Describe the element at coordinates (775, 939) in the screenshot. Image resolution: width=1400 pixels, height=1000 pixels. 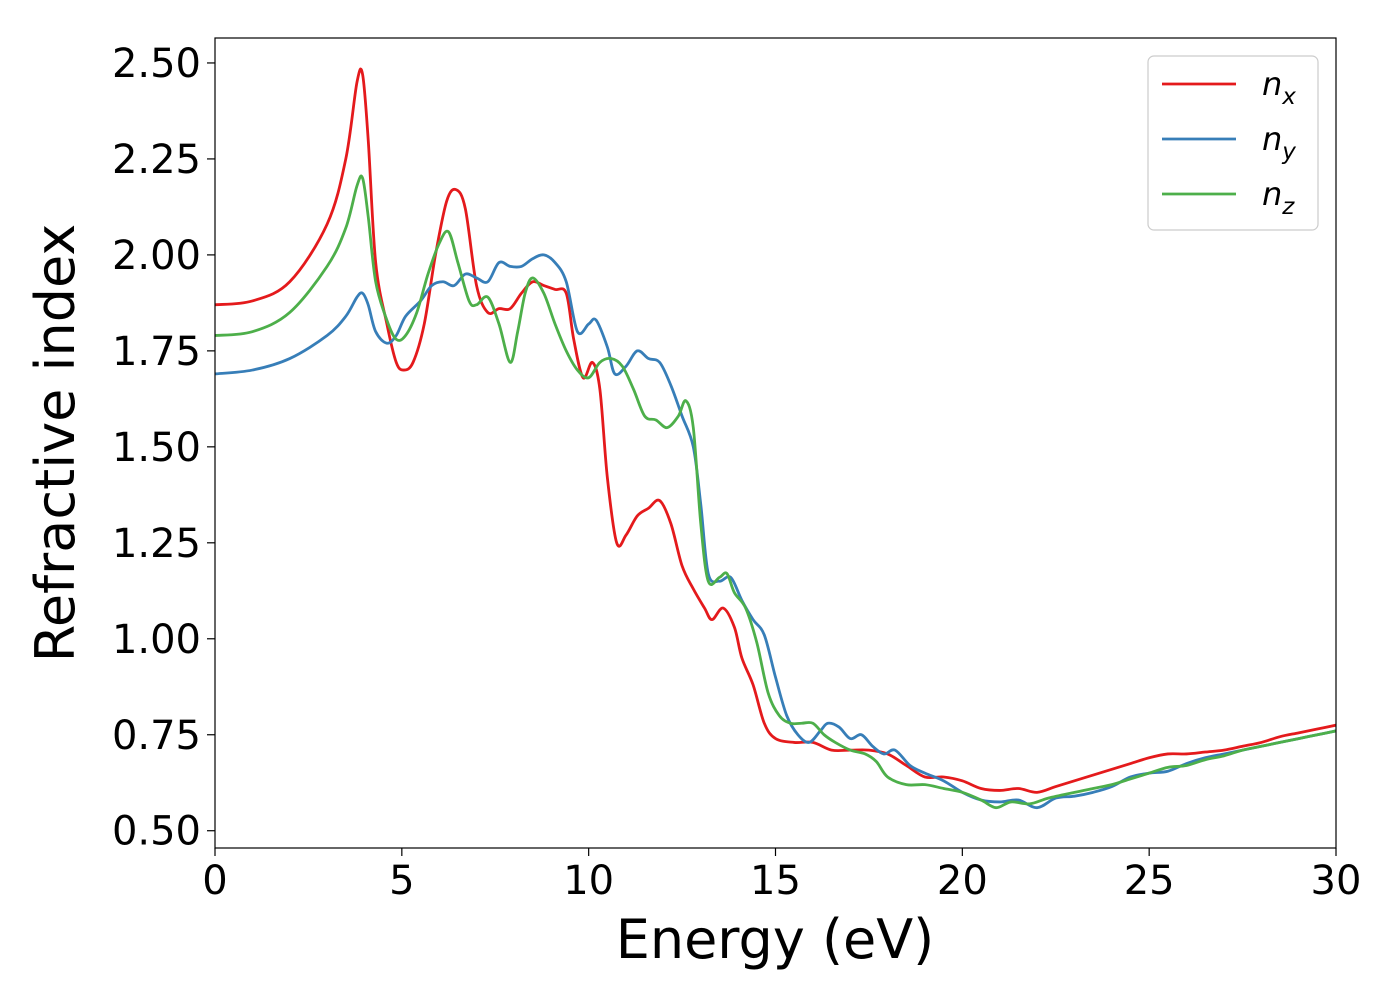
I see `x-axis-title: Energy (eV)` at that location.